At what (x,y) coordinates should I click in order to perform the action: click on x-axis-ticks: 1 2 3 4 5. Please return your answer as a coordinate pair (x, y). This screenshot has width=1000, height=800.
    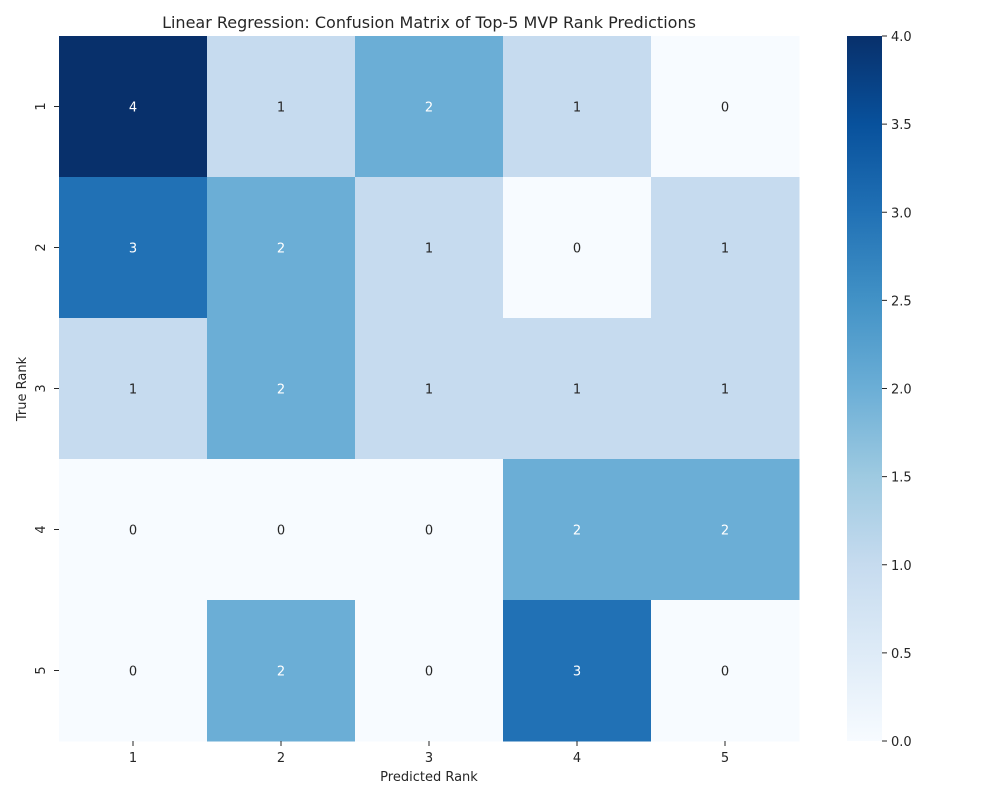
    Looking at the image, I should click on (429, 753).